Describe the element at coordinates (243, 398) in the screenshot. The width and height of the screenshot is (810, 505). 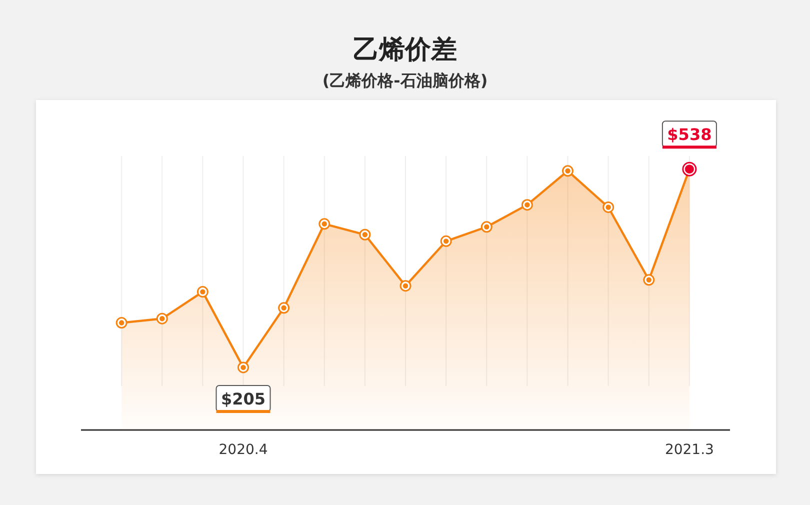
I see `data-label: $205` at that location.